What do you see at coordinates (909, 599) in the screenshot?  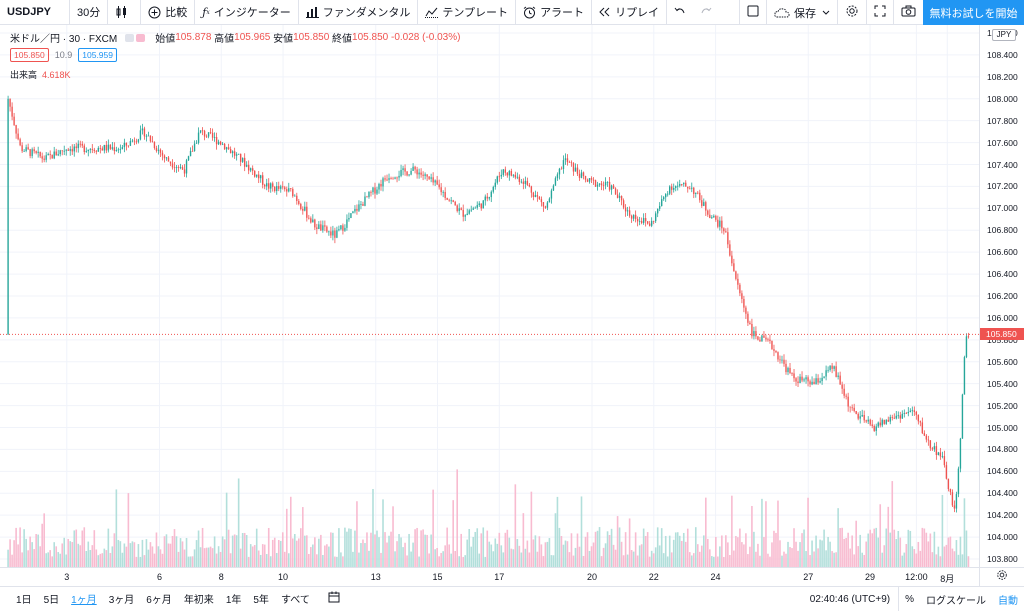 I see `percent-scale-button: %` at bounding box center [909, 599].